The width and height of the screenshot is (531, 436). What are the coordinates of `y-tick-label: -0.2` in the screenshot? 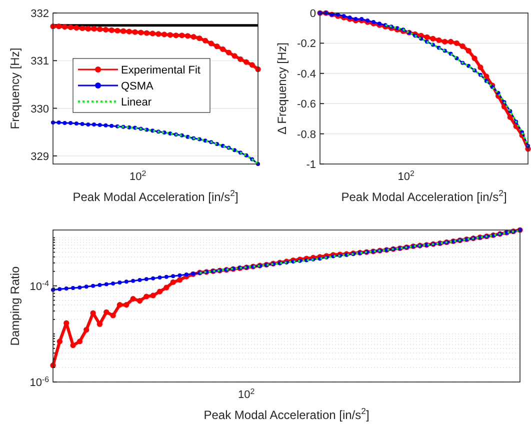 It's located at (306, 44).